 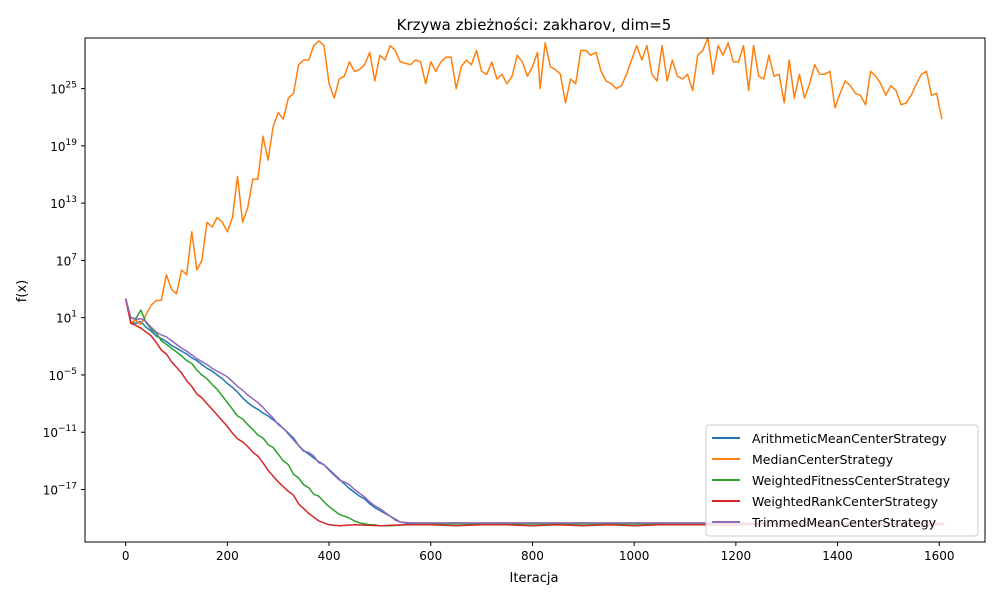 What do you see at coordinates (532, 556) in the screenshot?
I see `x-tick-label: 800` at bounding box center [532, 556].